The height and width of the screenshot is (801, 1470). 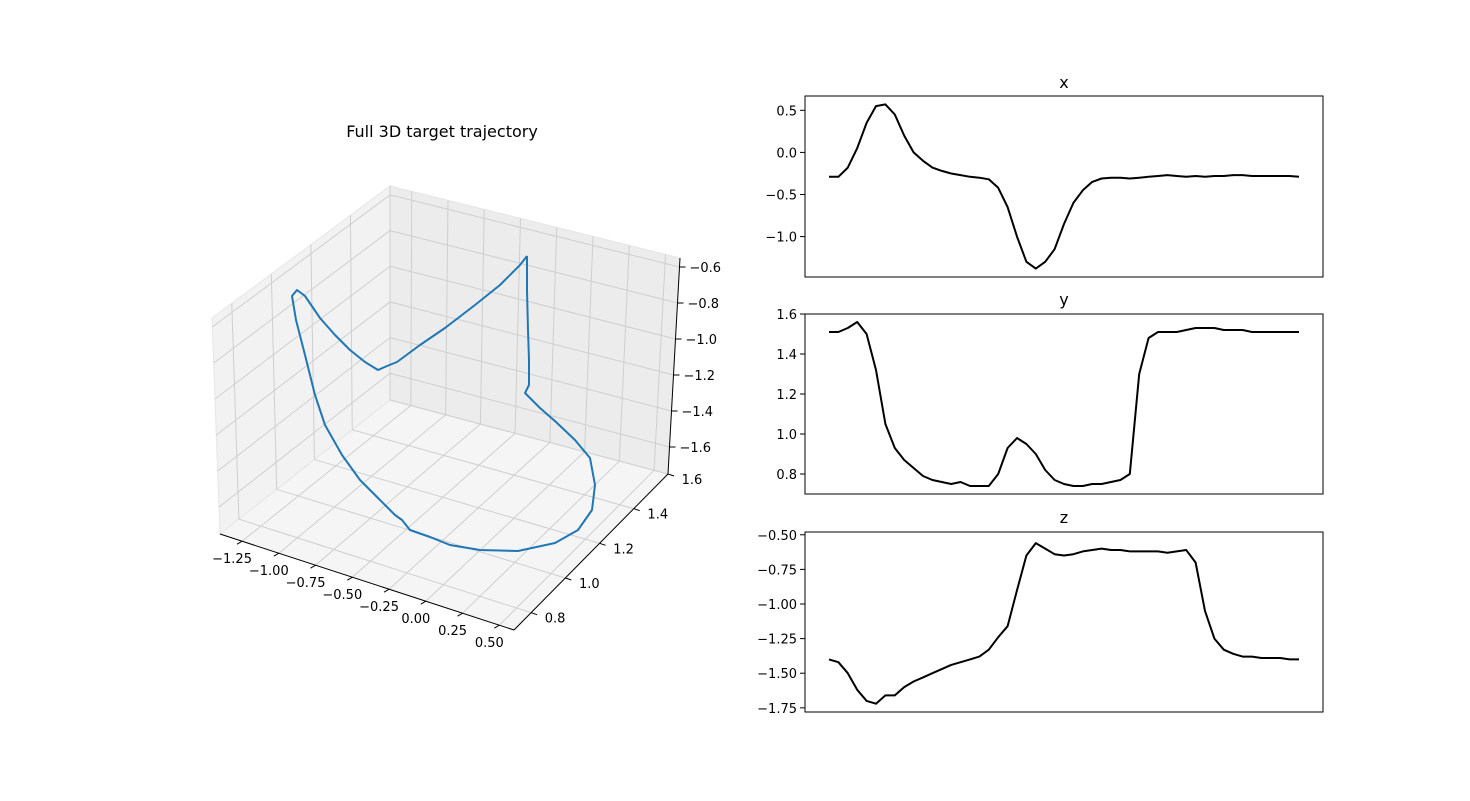 I want to click on y-tick-label: 0.8, so click(x=786, y=475).